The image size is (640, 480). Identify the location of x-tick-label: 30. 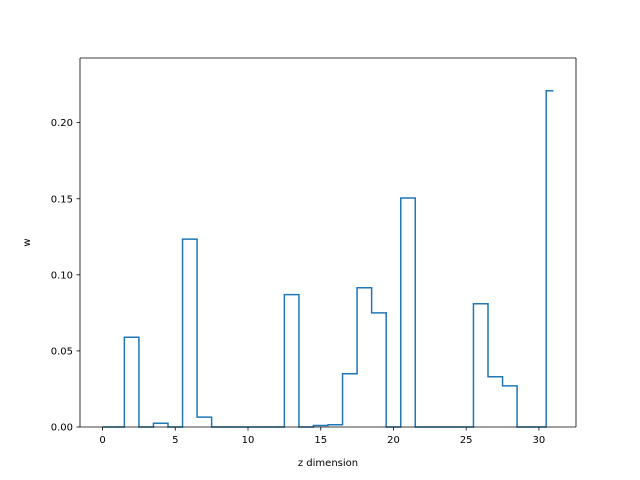
(539, 440).